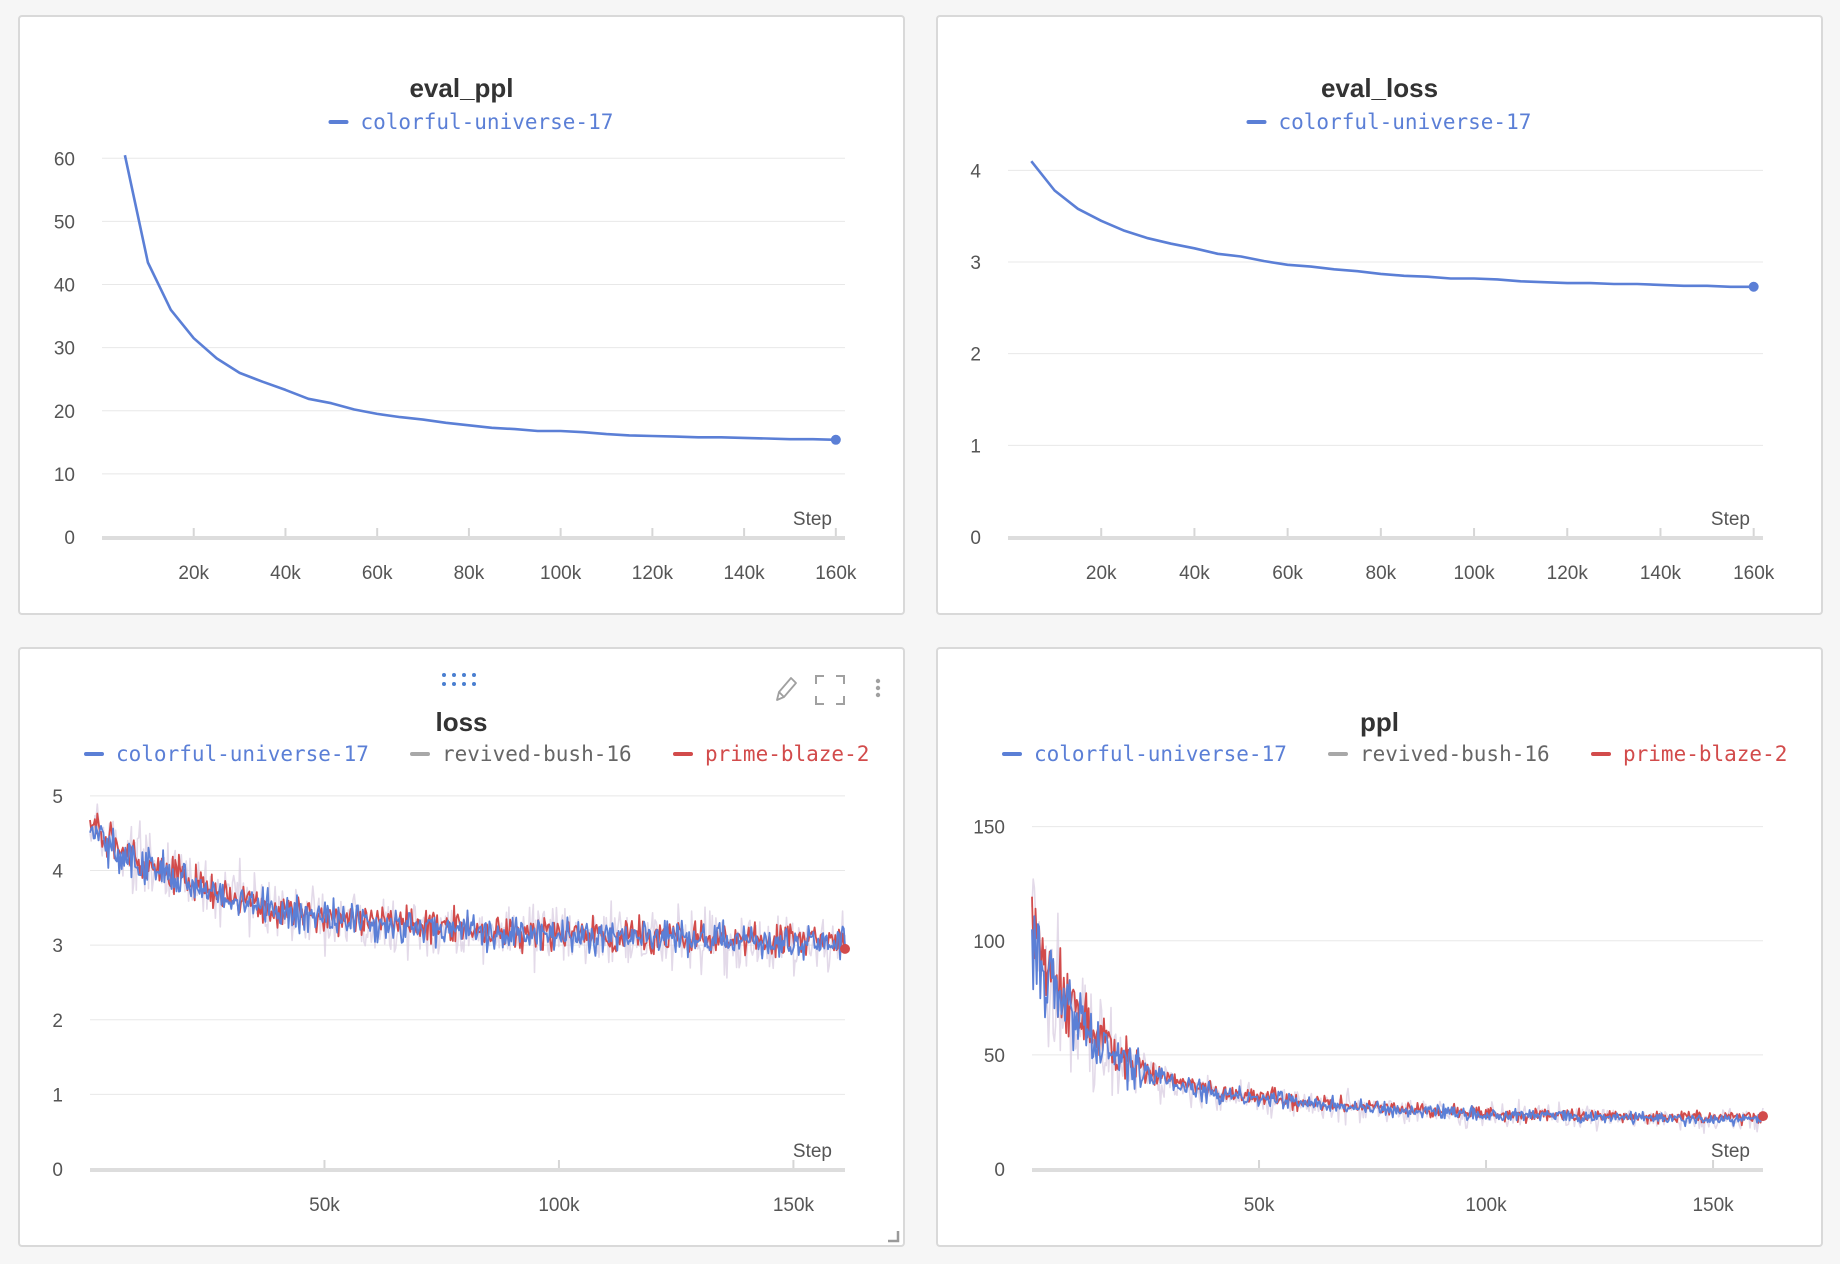 The width and height of the screenshot is (1840, 1264). I want to click on y-tick-label: 40, so click(64, 286).